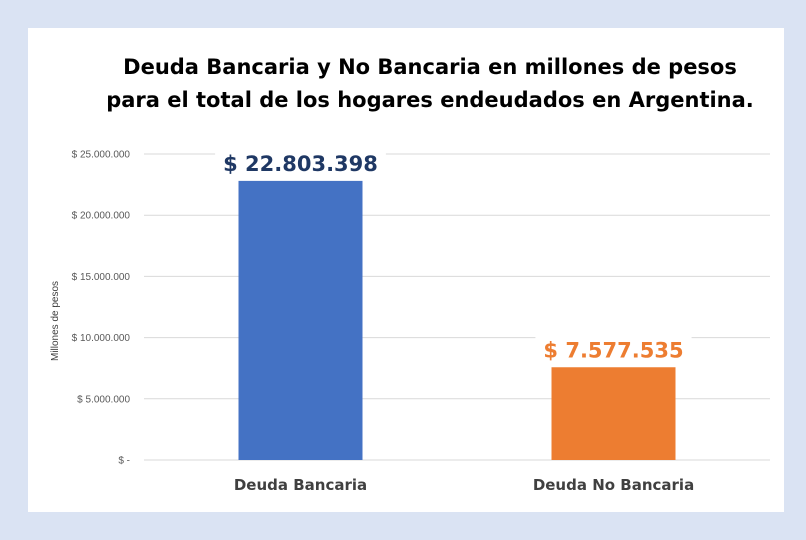  What do you see at coordinates (300, 485) in the screenshot?
I see `category-label-1: Deuda Bancaria` at bounding box center [300, 485].